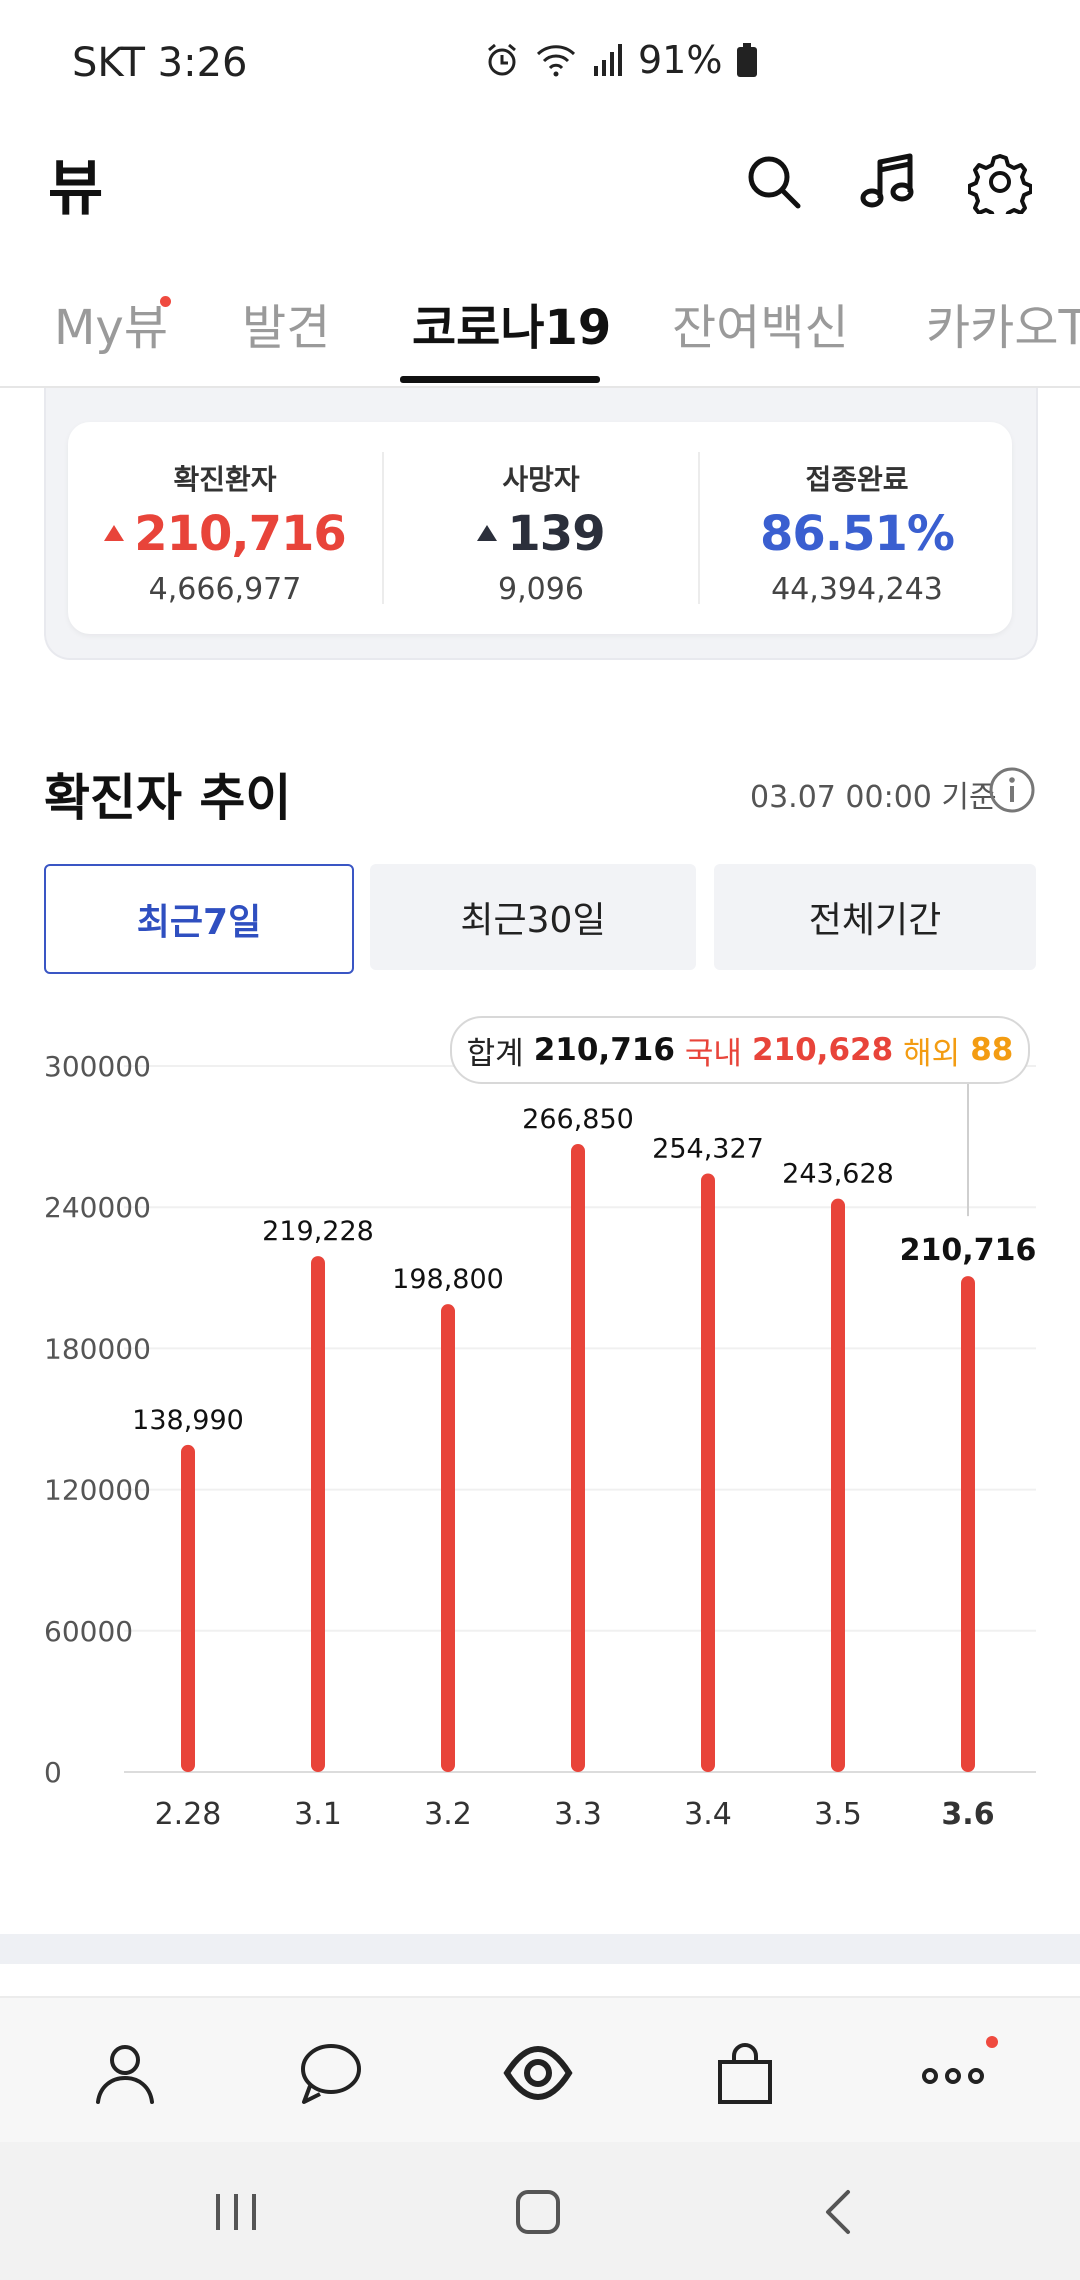 The width and height of the screenshot is (1080, 2280). I want to click on bar-value-label: 254,327, so click(708, 1148).